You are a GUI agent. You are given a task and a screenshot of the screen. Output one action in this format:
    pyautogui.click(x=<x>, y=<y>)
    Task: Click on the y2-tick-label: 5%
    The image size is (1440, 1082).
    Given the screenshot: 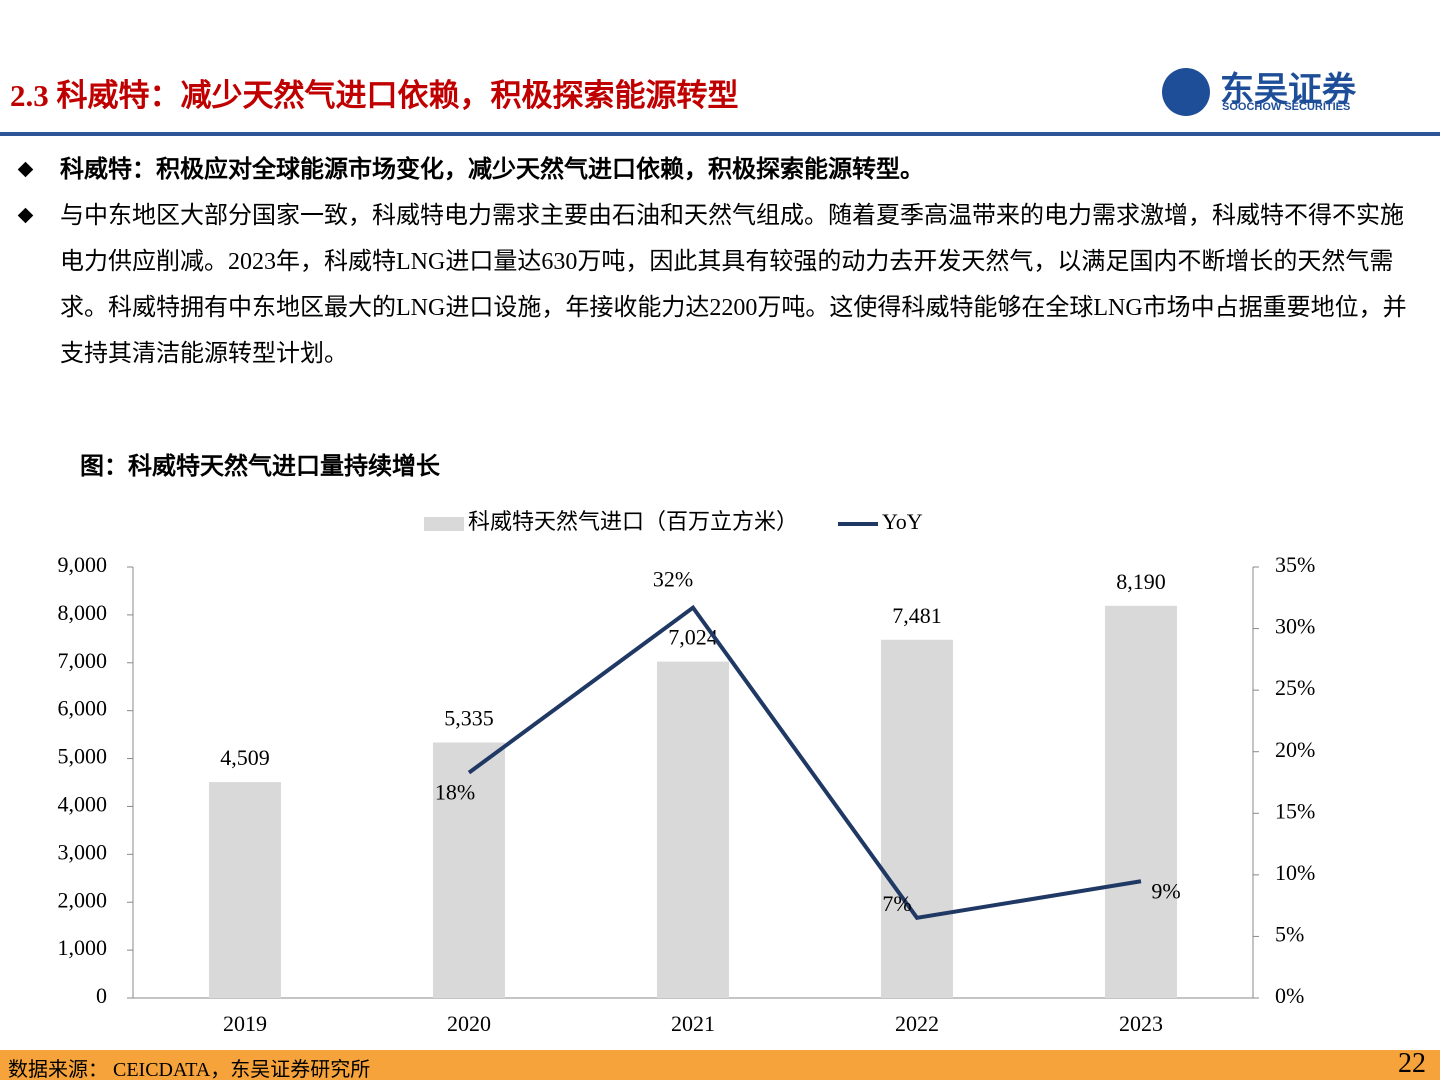 What is the action you would take?
    pyautogui.click(x=1289, y=933)
    